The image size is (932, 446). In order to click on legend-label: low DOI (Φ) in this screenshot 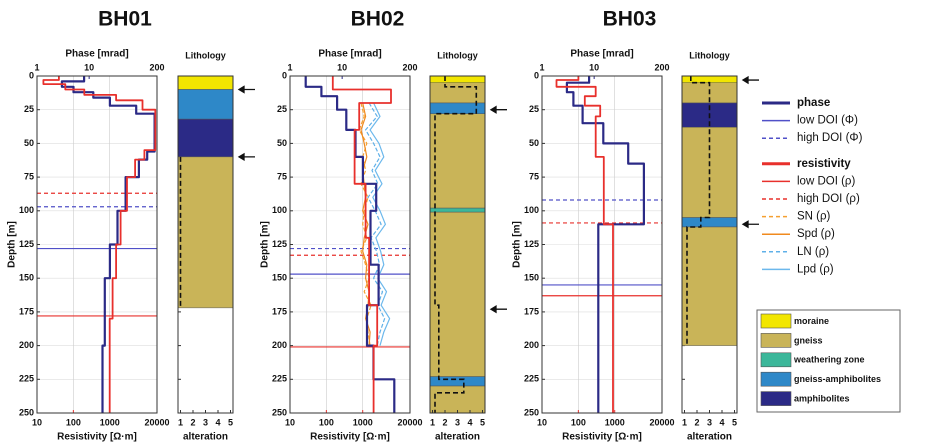, I will do `click(827, 121)`.